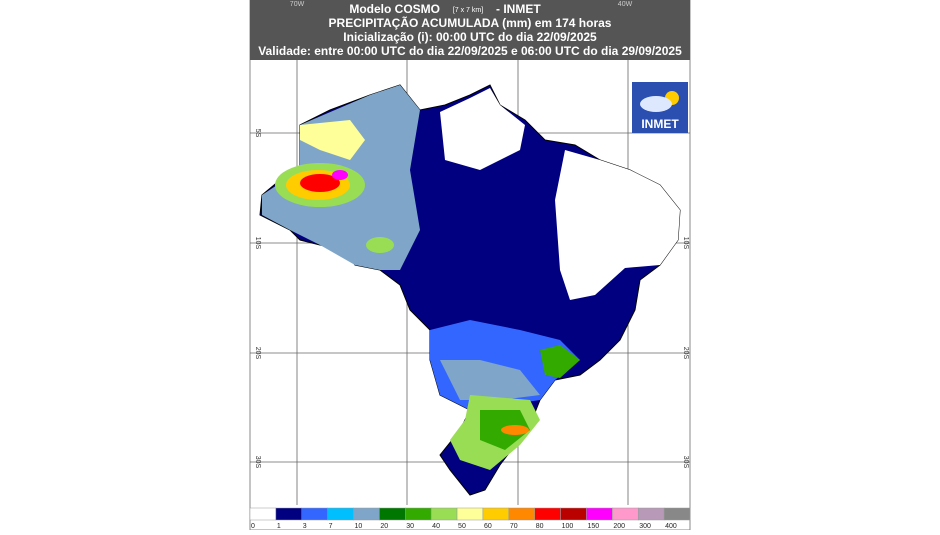  Describe the element at coordinates (470, 22) in the screenshot. I see `title: PRECIPITAÇÃO ACUMULADA (mm) em 174 horas` at that location.